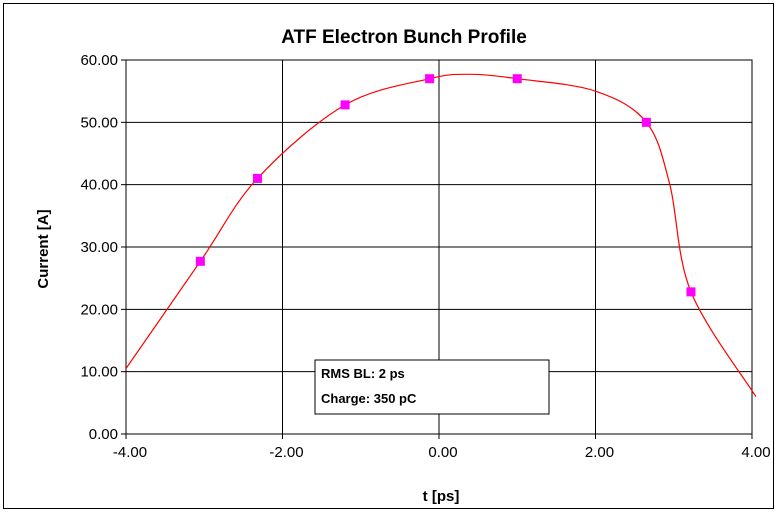  Describe the element at coordinates (369, 398) in the screenshot. I see `annotation-charge: Charge: 350 pC` at that location.